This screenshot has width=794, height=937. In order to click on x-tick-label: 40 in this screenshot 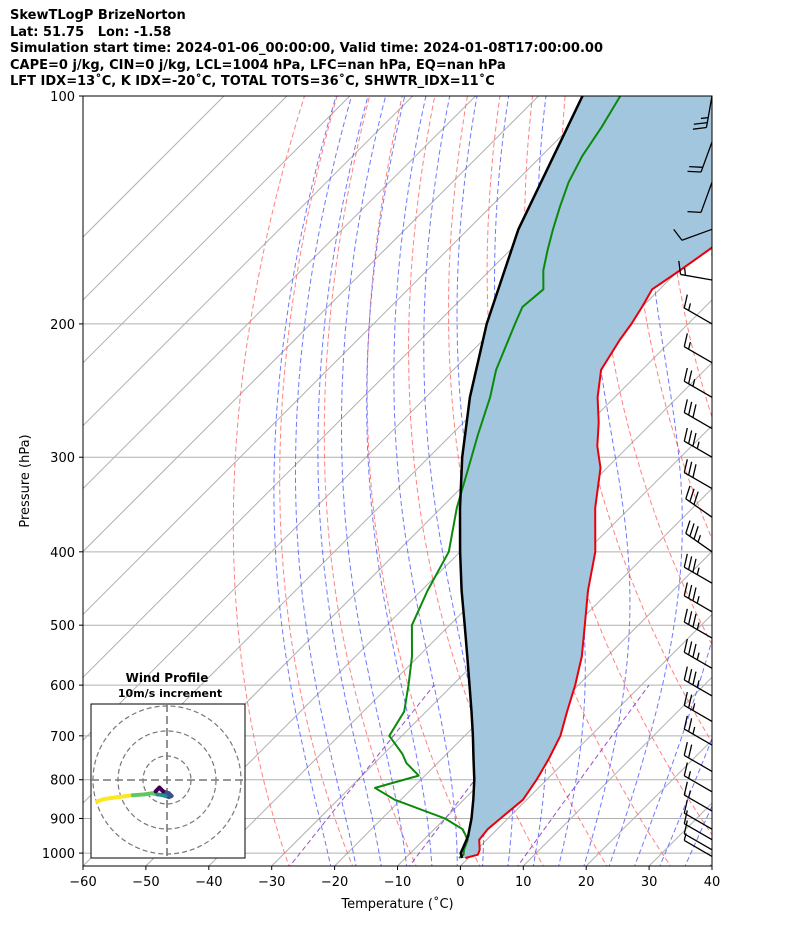, I will do `click(712, 882)`.